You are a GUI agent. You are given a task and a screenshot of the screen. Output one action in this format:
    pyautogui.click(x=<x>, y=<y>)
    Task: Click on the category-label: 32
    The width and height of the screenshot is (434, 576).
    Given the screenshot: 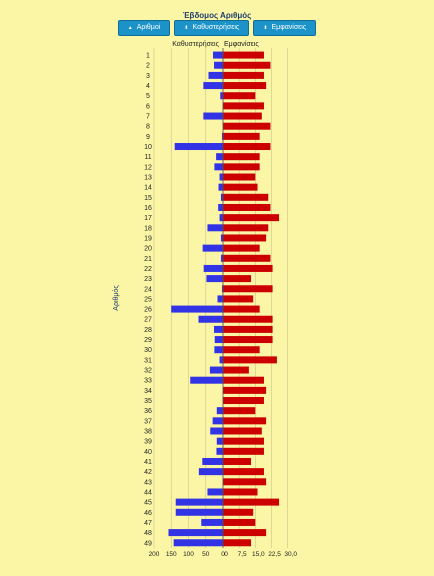 What is the action you would take?
    pyautogui.click(x=148, y=371)
    